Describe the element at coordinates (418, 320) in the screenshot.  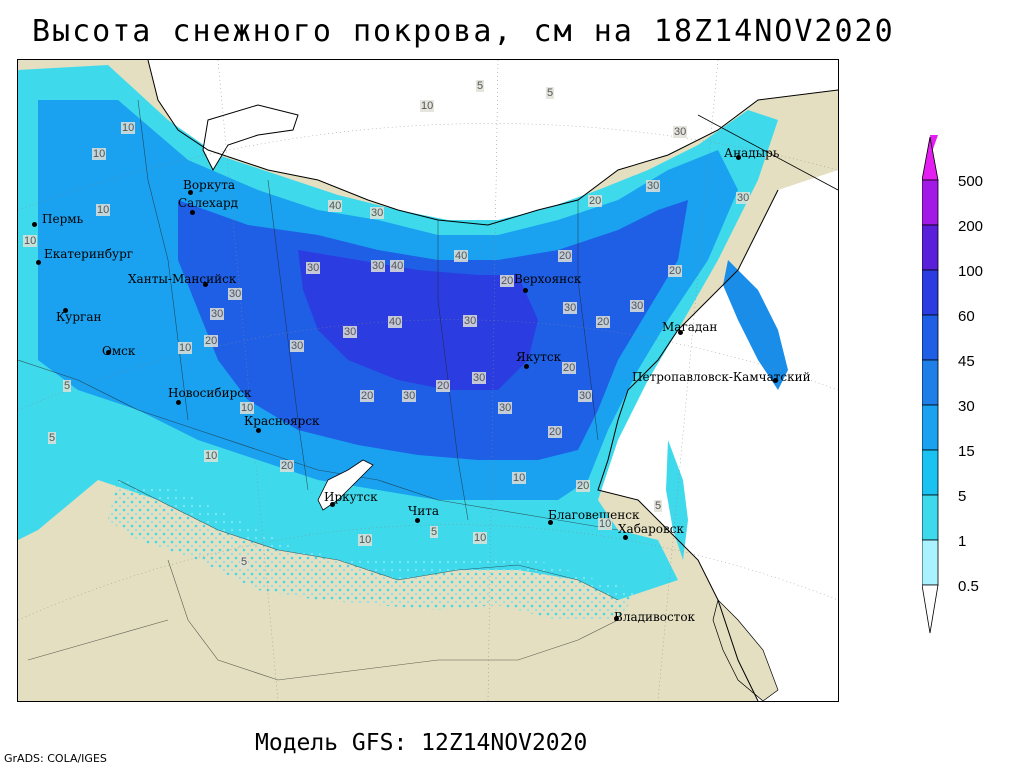
I see `snow-deeper` at that location.